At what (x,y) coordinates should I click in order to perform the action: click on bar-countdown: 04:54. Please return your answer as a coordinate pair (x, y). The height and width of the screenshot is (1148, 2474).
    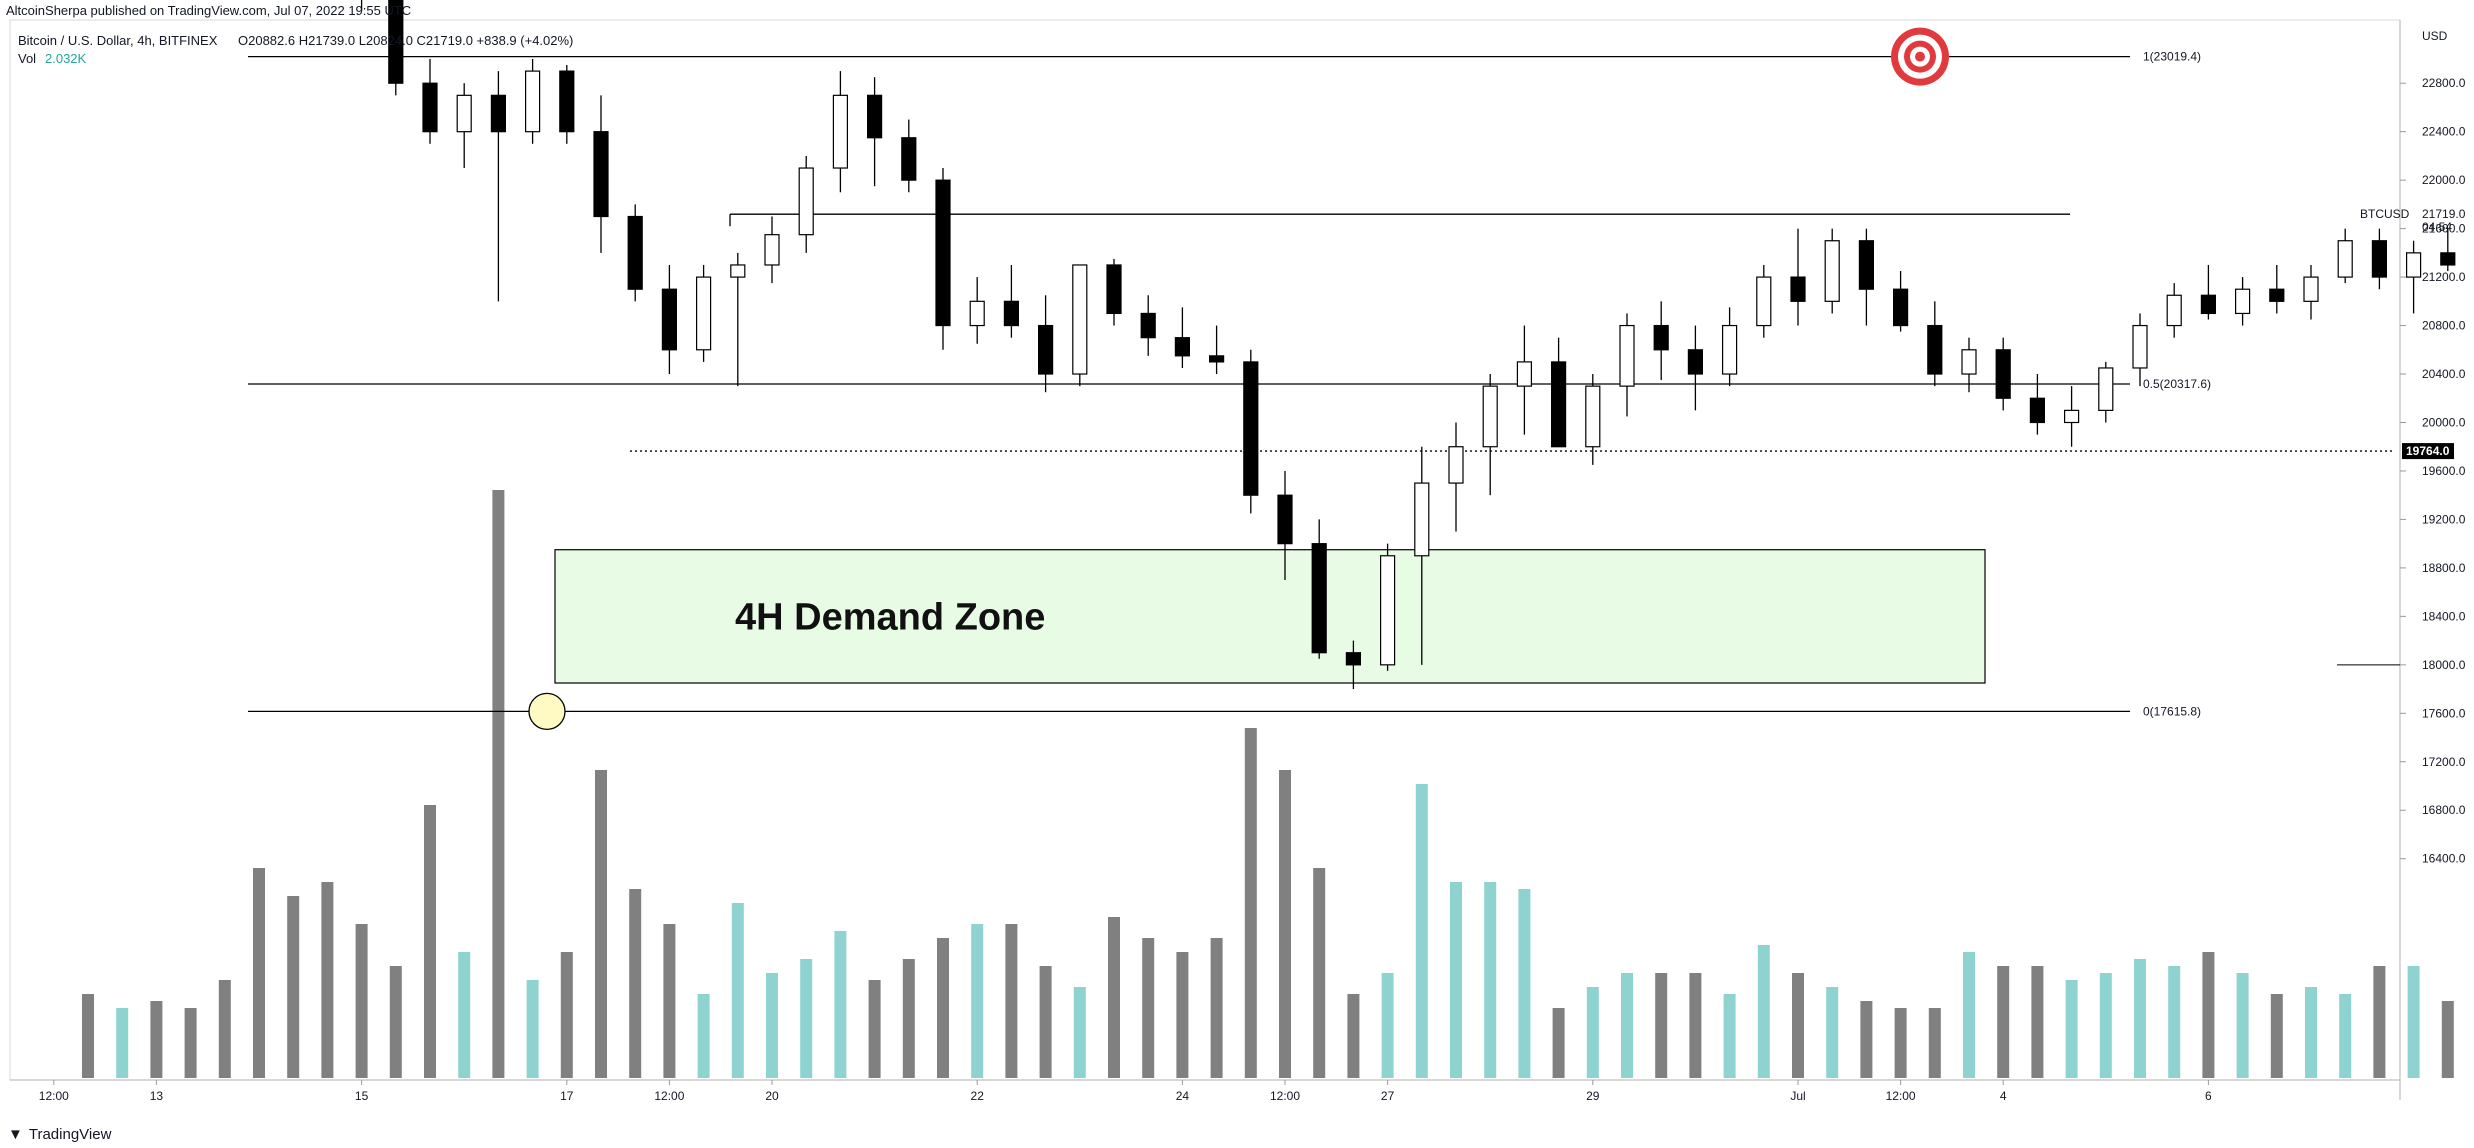
    Looking at the image, I should click on (2437, 227).